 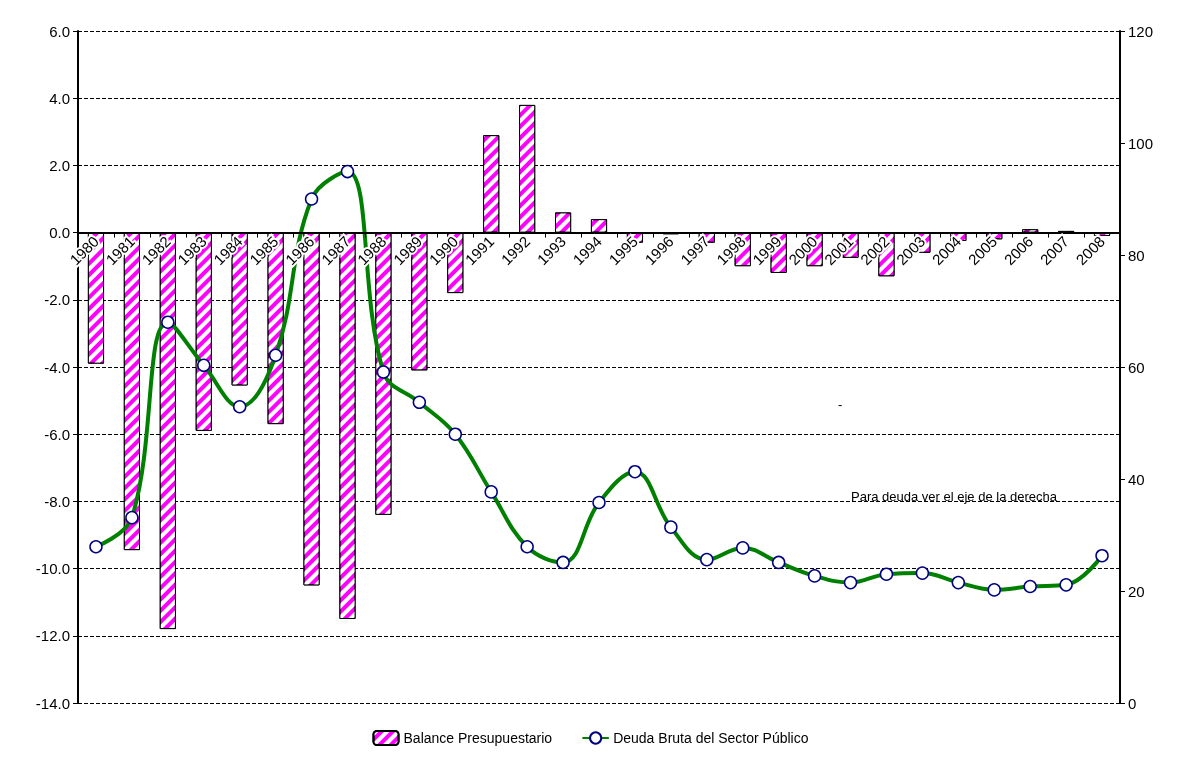 I want to click on annotation: -, so click(x=840, y=404).